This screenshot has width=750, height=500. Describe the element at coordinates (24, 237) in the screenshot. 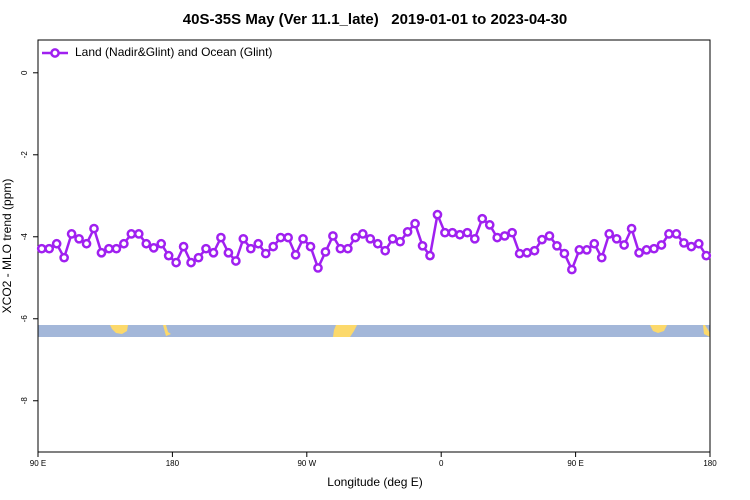

I see `y-tick-label: -4` at that location.